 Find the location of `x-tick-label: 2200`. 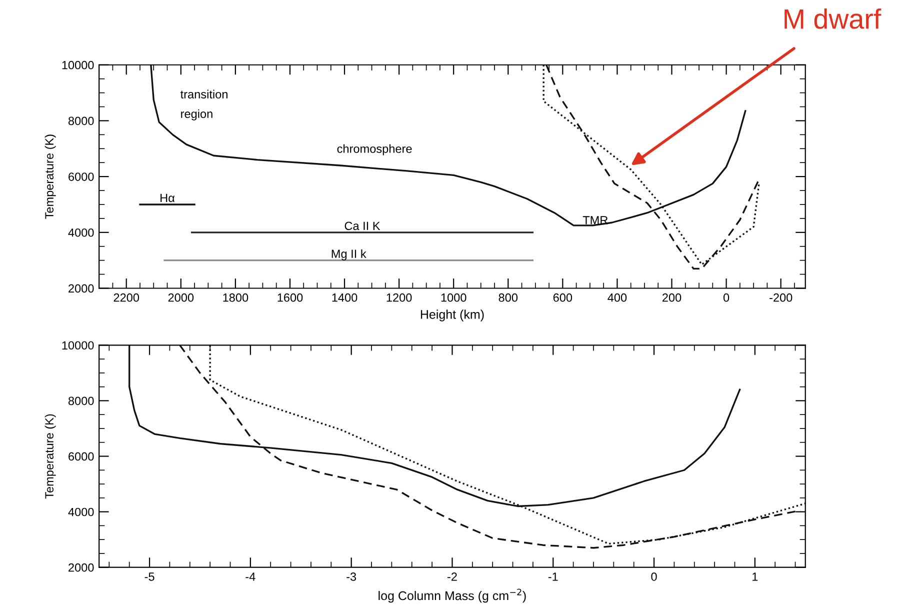

x-tick-label: 2200 is located at coordinates (127, 297).